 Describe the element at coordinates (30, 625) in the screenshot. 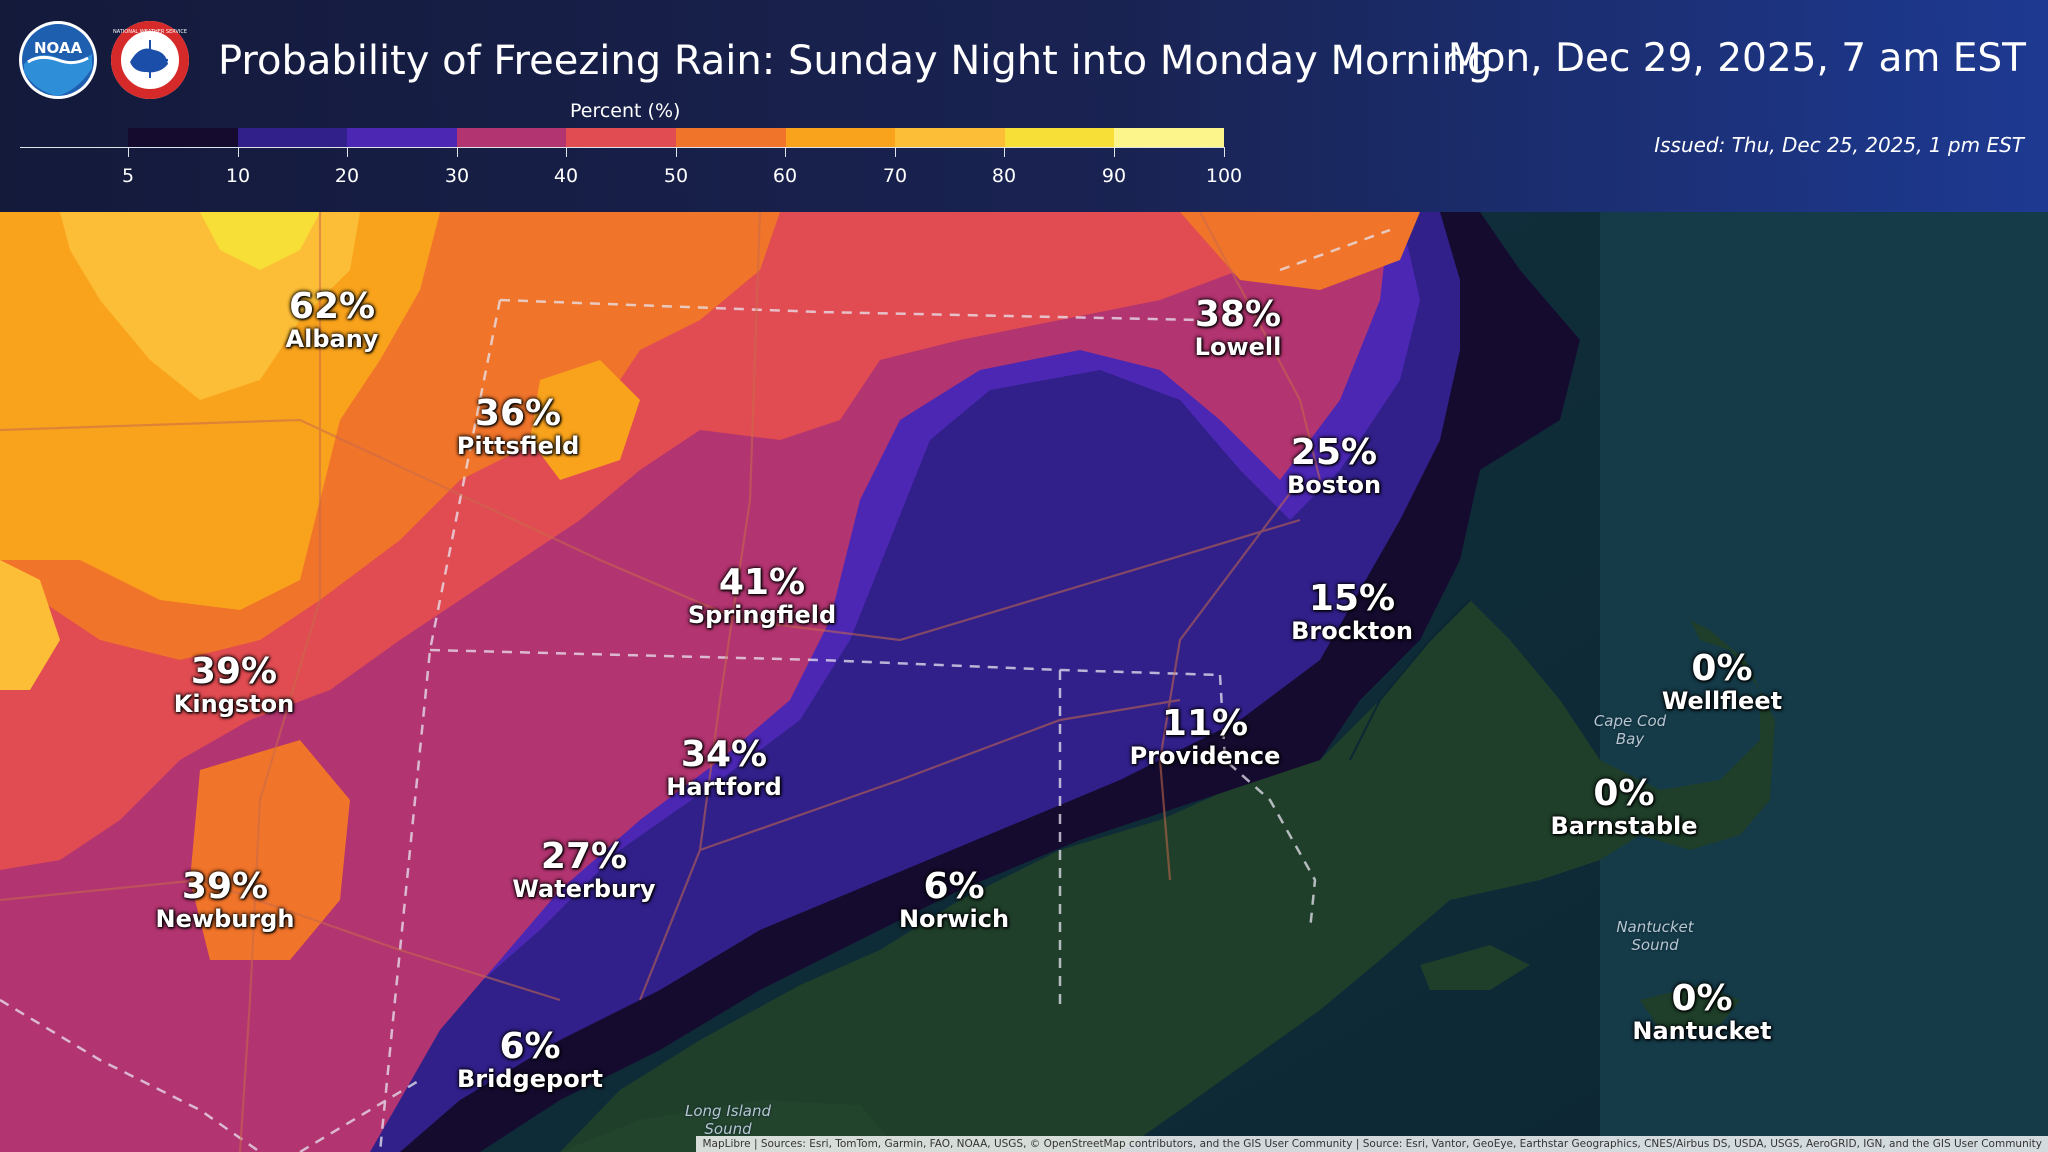

I see `prob-band-west-yellow` at that location.